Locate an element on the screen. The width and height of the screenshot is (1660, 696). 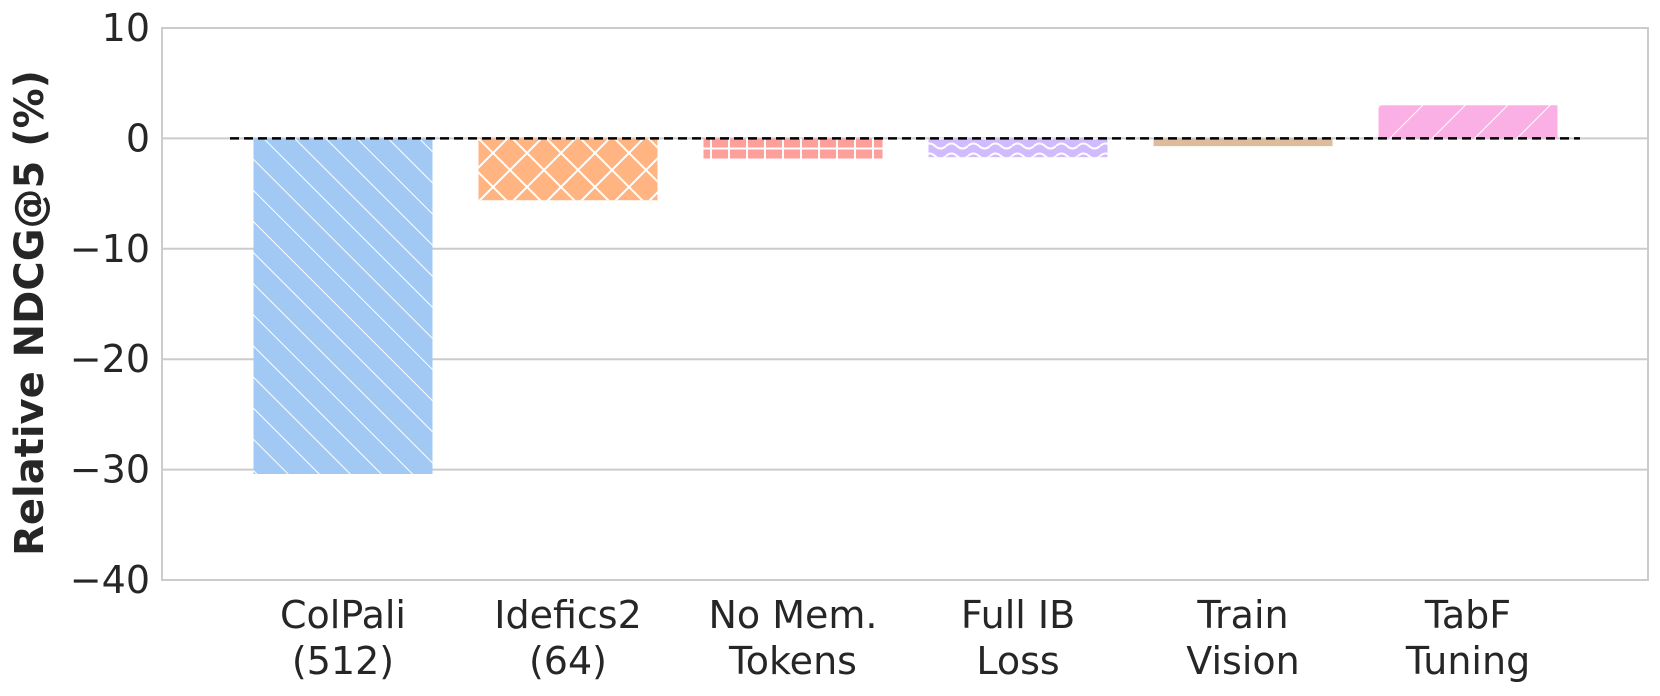
x-tick-label: No Mem. is located at coordinates (792, 615).